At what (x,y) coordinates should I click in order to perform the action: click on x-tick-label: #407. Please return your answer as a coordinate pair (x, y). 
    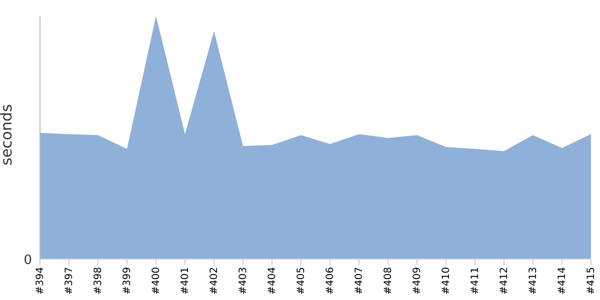
    Looking at the image, I should click on (360, 280).